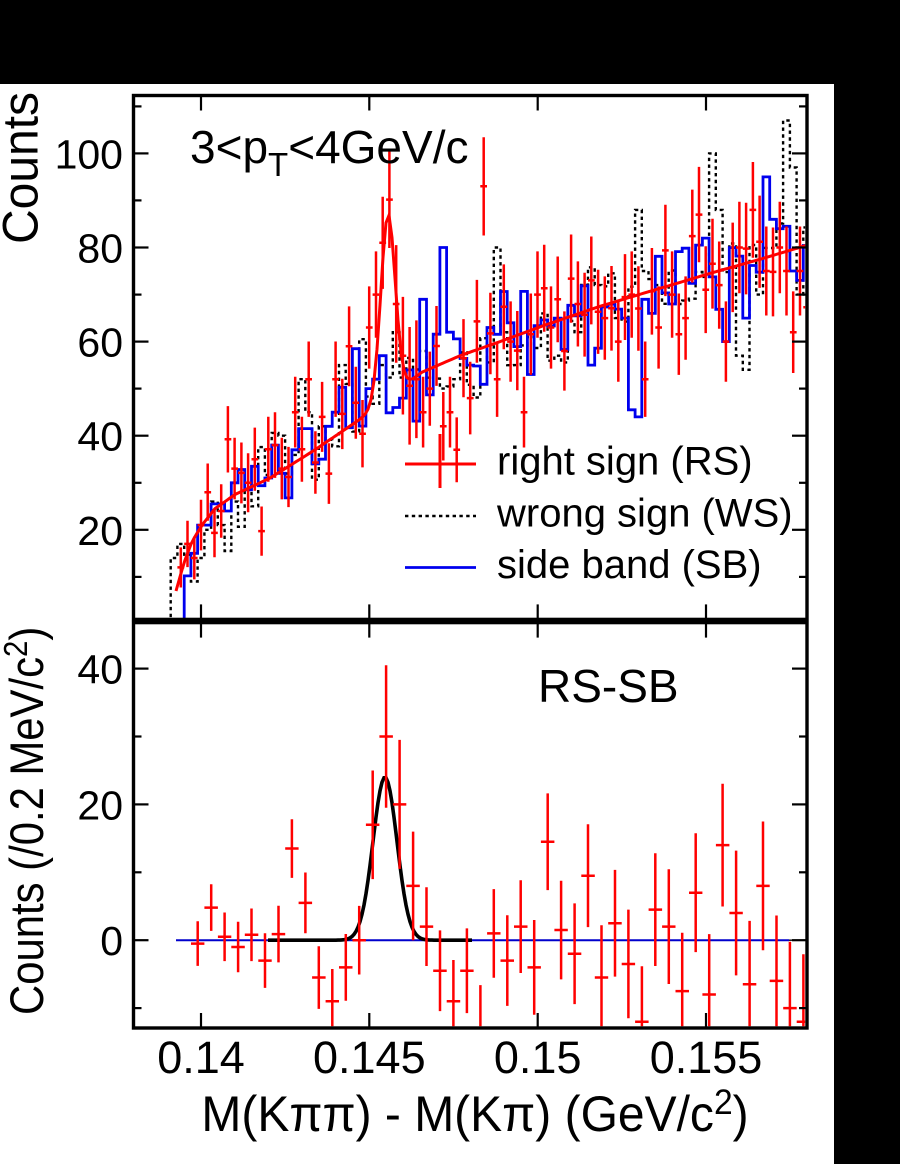  Describe the element at coordinates (369, 1057) in the screenshot. I see `svg-text: 0.145` at that location.